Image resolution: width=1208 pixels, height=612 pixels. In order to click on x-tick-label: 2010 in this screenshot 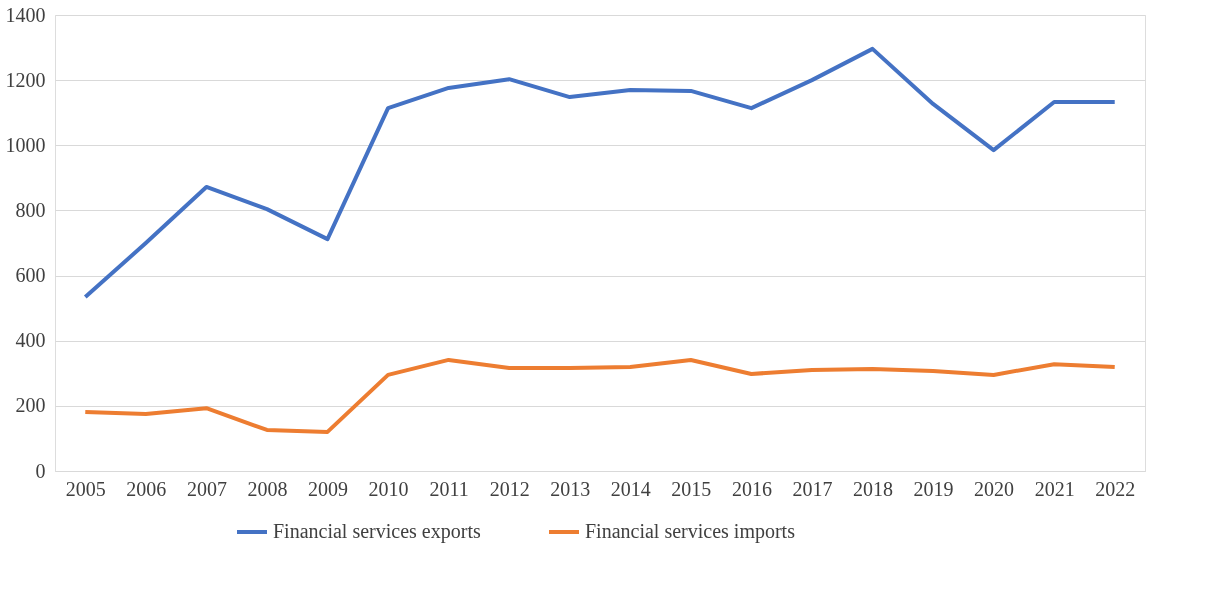, I will do `click(388, 488)`.